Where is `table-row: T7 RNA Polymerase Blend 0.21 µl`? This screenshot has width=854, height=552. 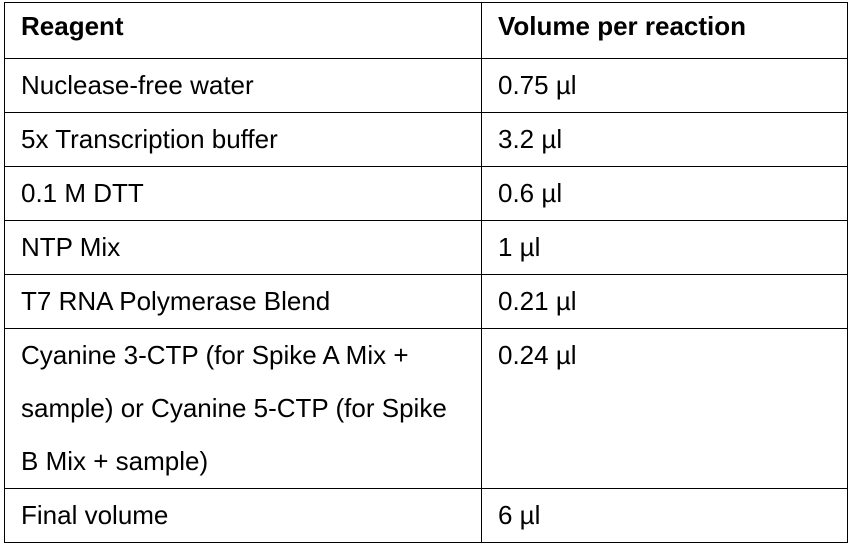 table-row: T7 RNA Polymerase Blend 0.21 µl is located at coordinates (426, 301).